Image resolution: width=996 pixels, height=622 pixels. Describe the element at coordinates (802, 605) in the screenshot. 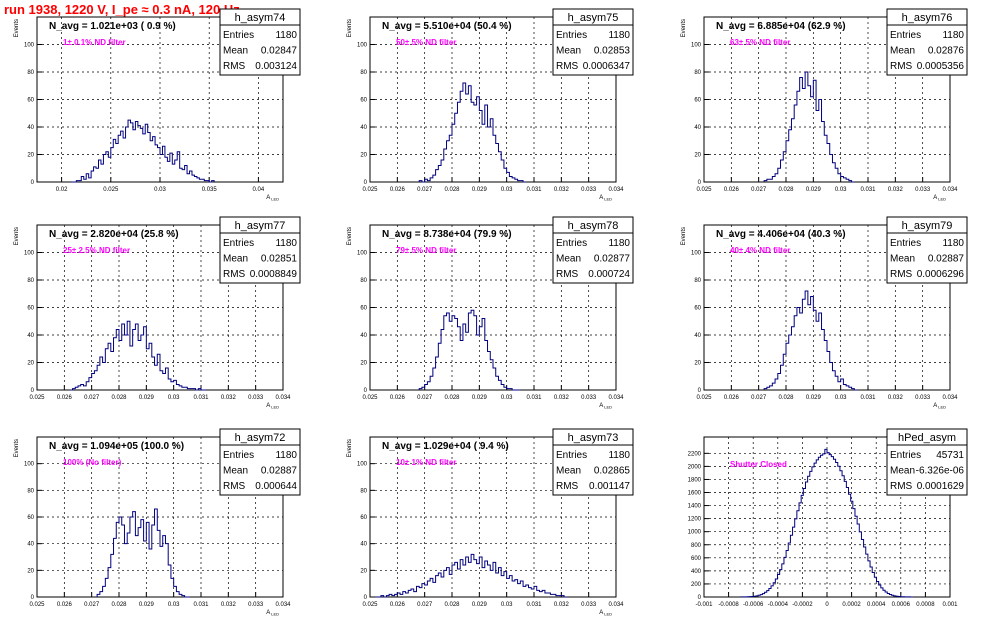

I see `x-tick-label: -0.0002` at that location.